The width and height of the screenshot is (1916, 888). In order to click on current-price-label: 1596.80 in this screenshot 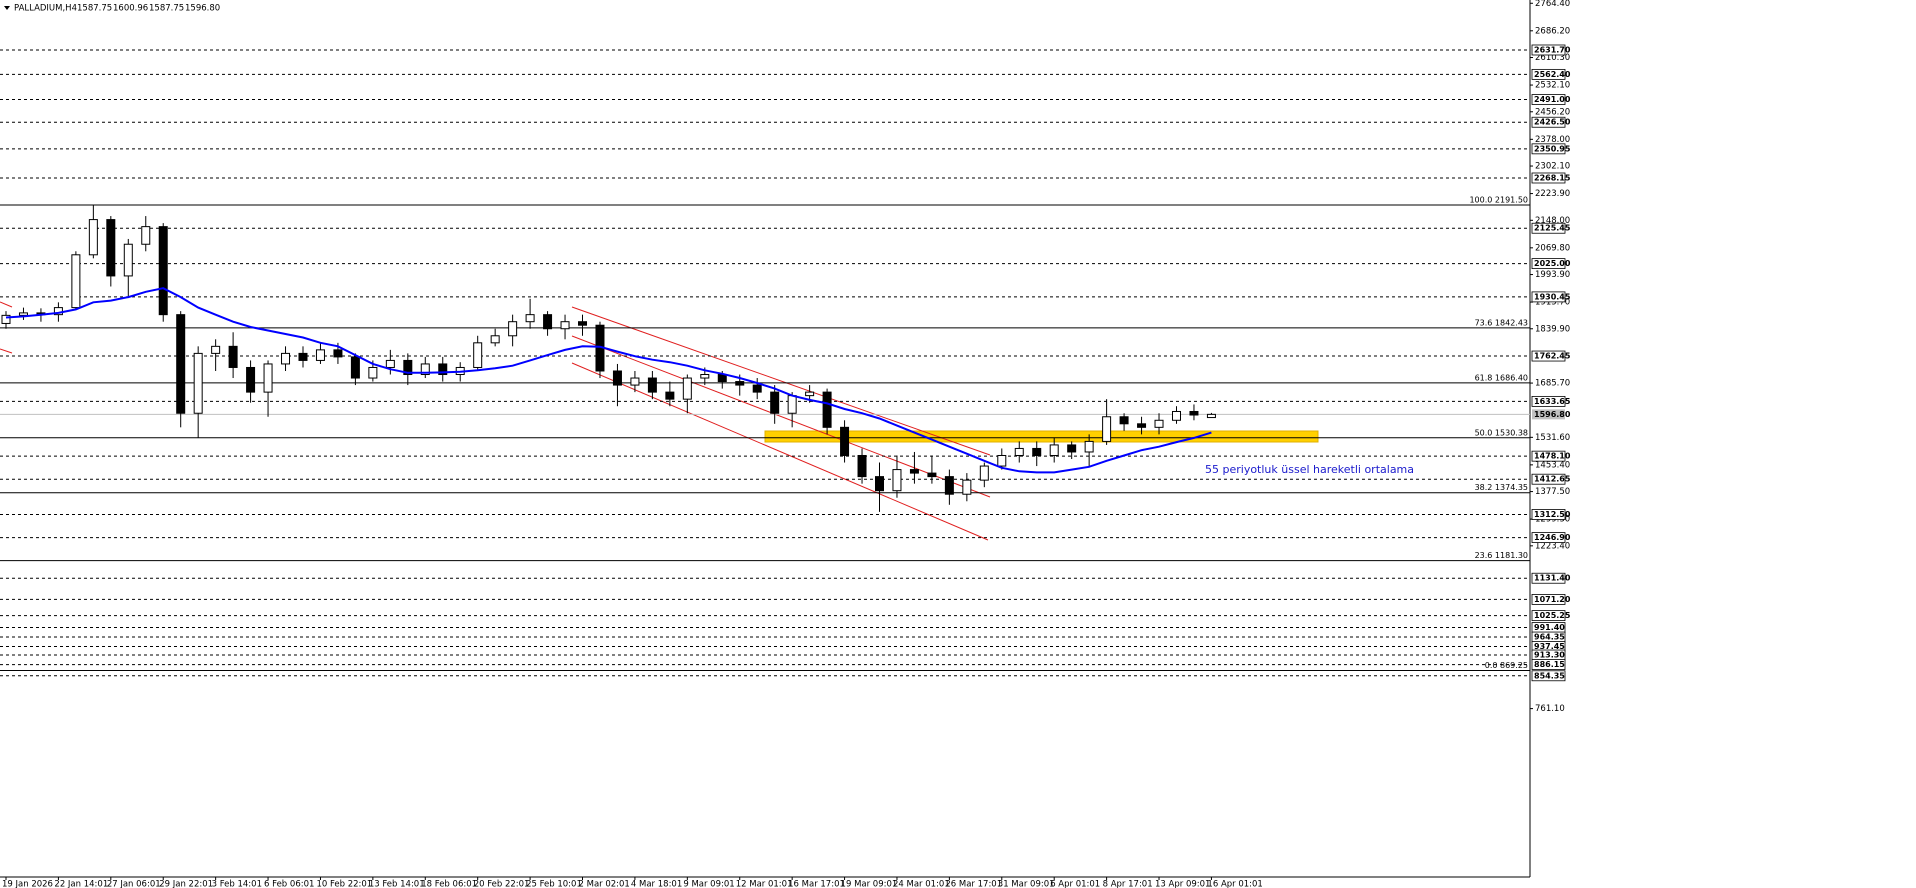, I will do `click(1552, 414)`.